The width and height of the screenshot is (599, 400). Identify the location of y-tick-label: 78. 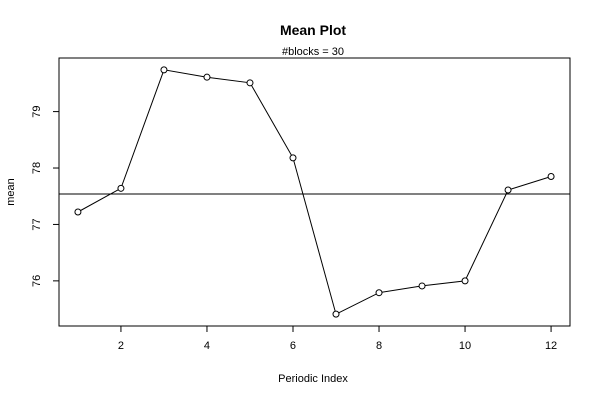
(37, 168).